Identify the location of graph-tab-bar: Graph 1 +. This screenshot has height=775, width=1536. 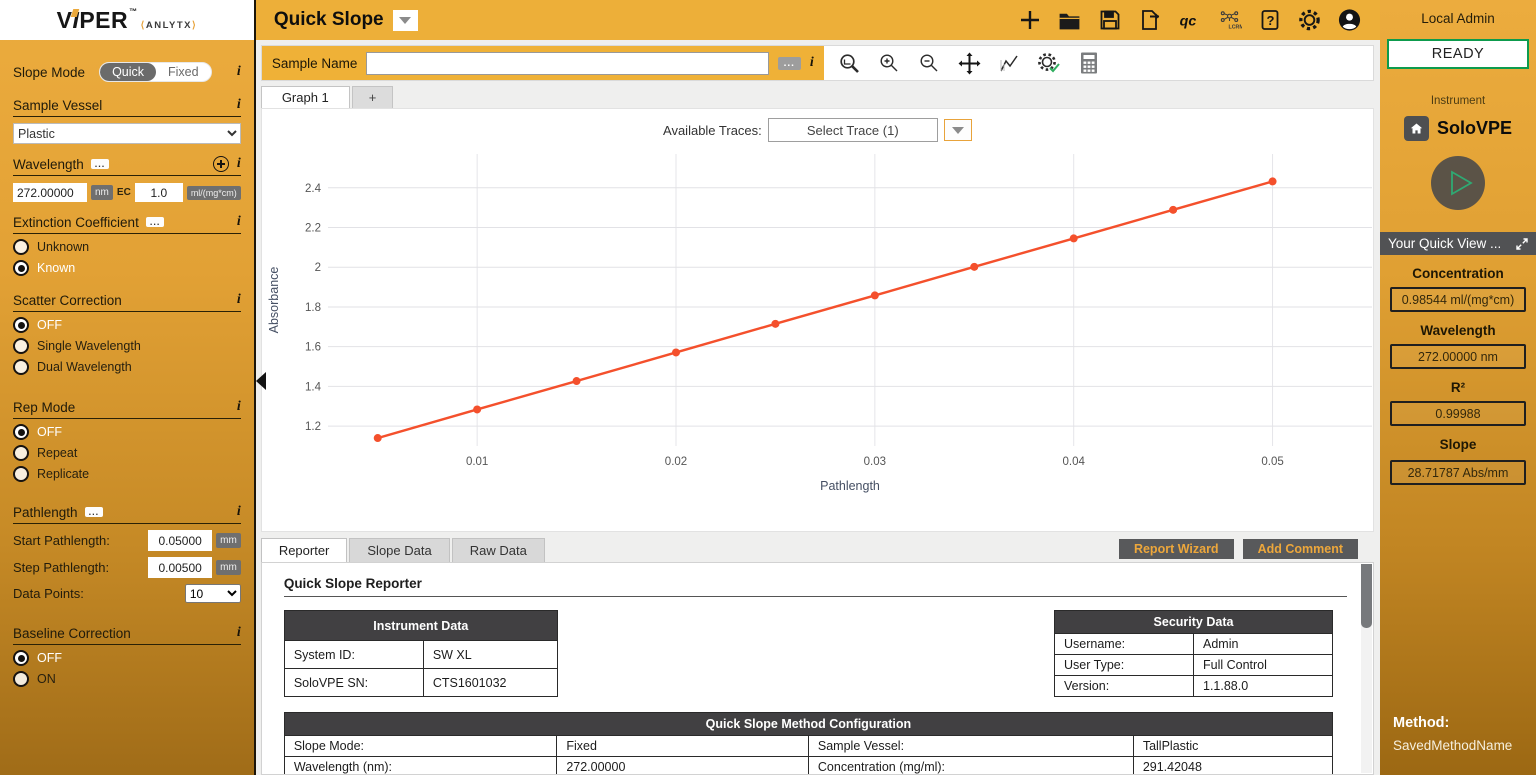
(817, 97).